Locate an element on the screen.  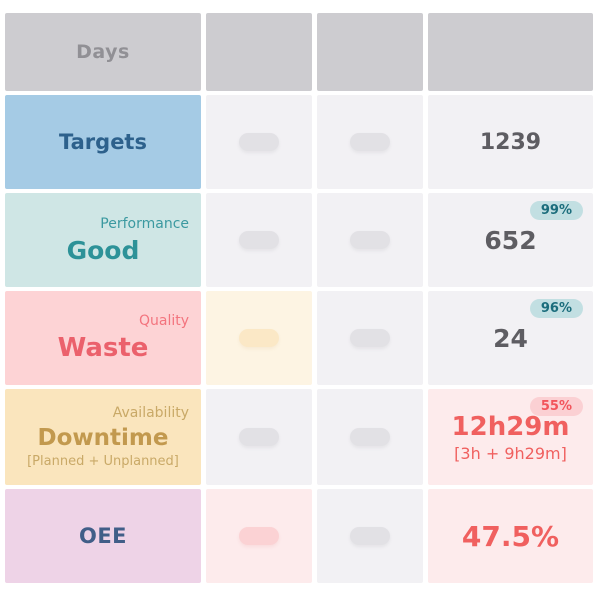
good-value-cell: 99% 652 is located at coordinates (510, 240).